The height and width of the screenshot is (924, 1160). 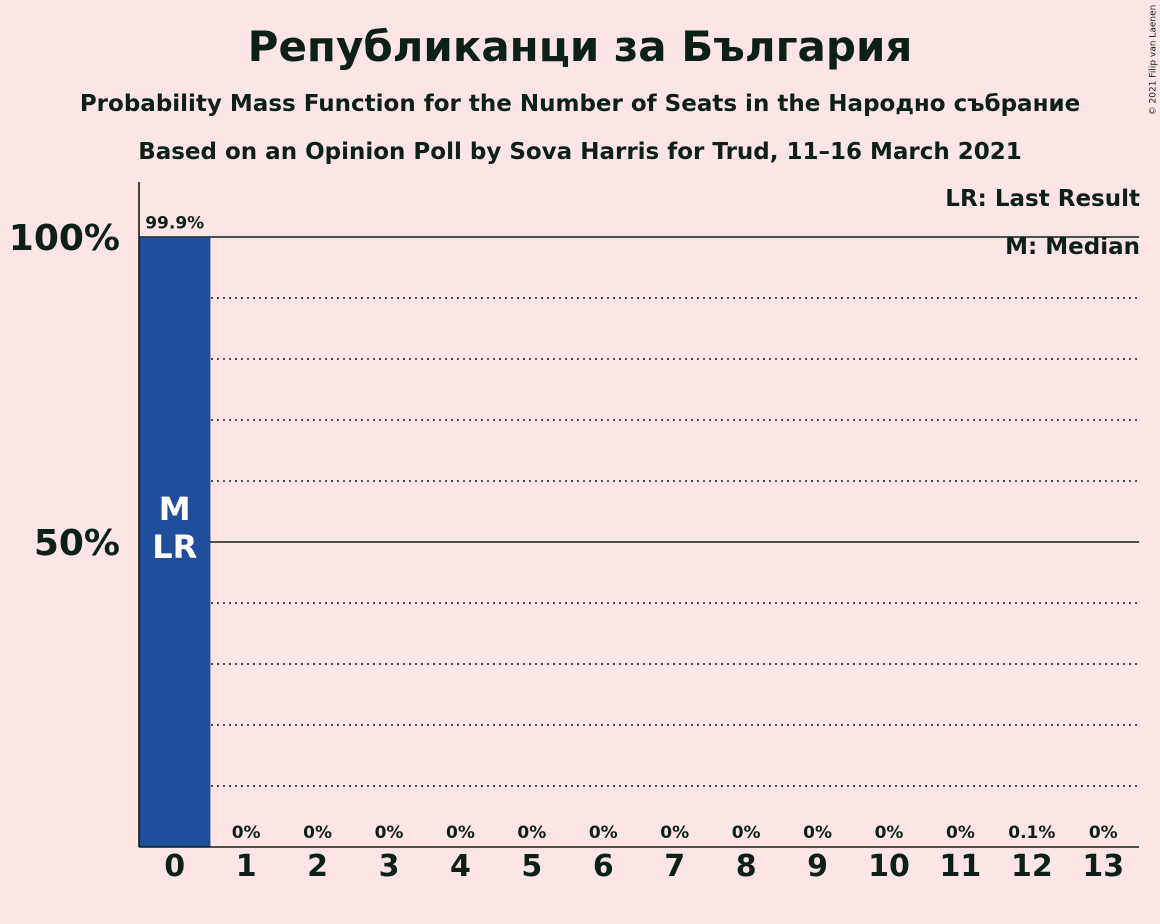 What do you see at coordinates (531, 866) in the screenshot?
I see `x-tick-label: 5` at bounding box center [531, 866].